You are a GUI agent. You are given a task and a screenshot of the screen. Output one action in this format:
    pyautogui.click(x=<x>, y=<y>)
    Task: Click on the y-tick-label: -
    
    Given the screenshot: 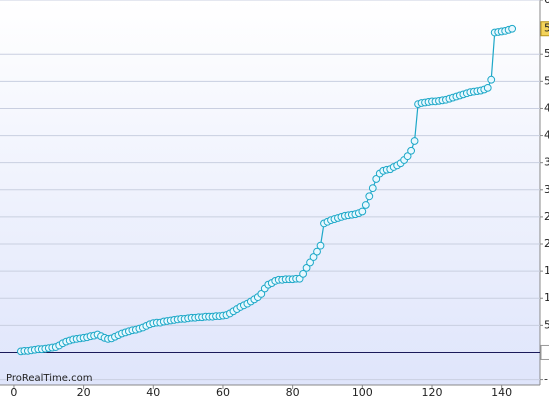 What is the action you would take?
    pyautogui.click(x=546, y=379)
    